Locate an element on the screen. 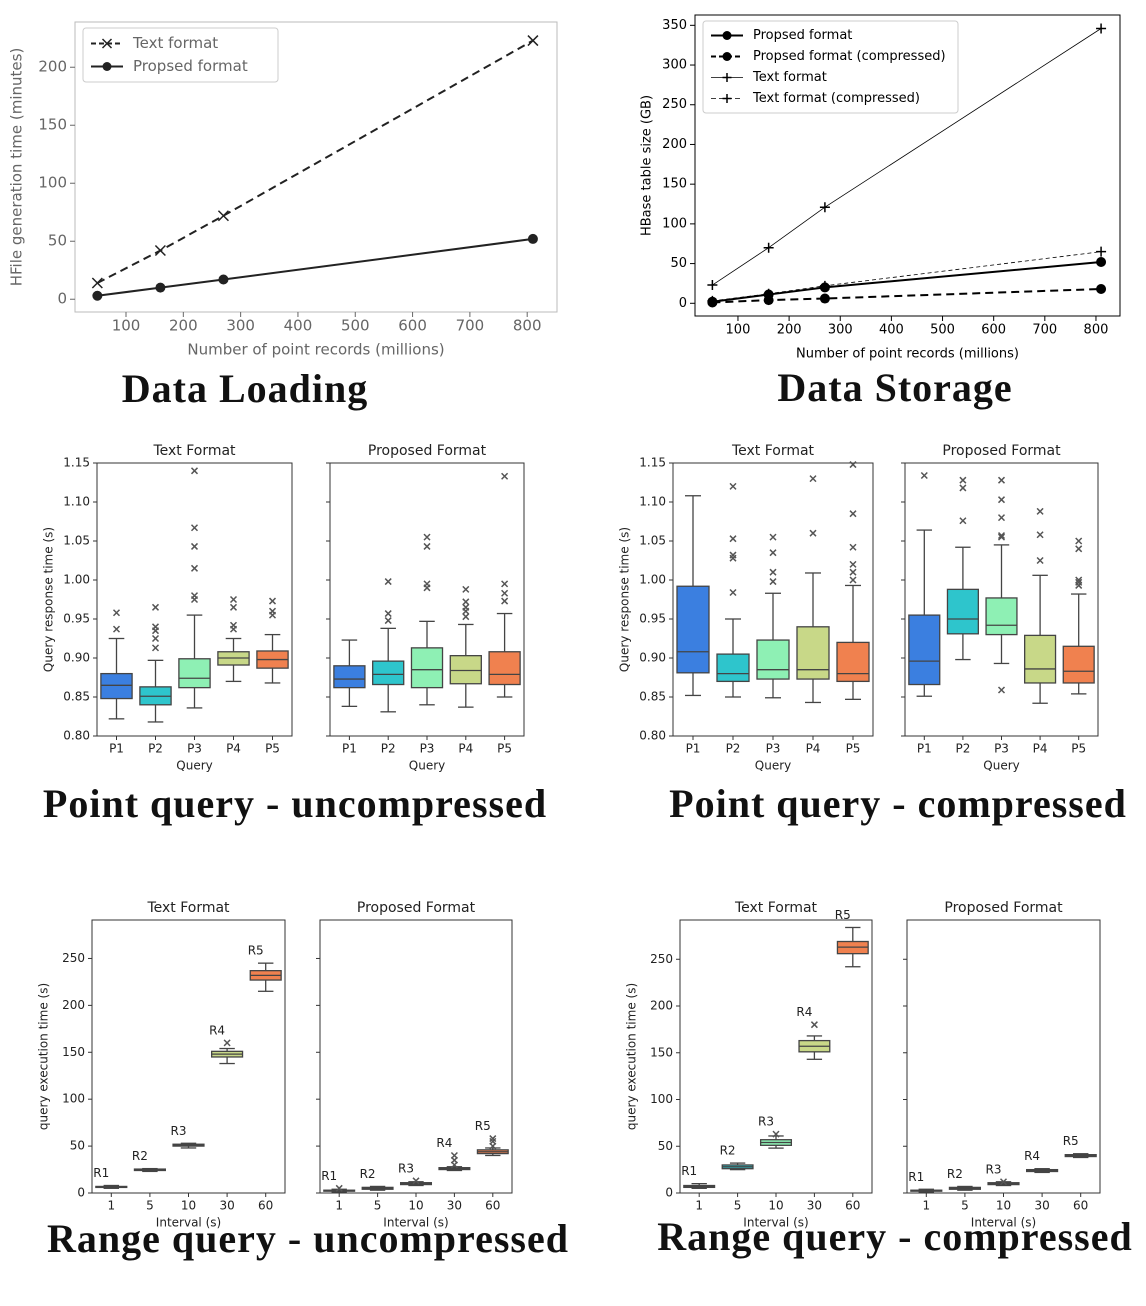  box-label: R4 is located at coordinates (217, 1030).